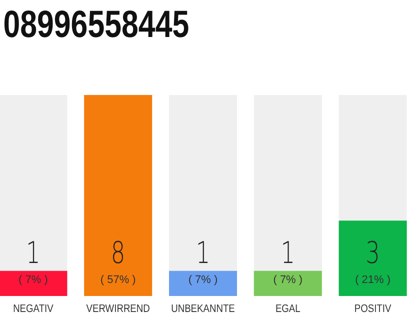 The width and height of the screenshot is (410, 320). What do you see at coordinates (288, 309) in the screenshot?
I see `x-tick-label: EGAL` at bounding box center [288, 309].